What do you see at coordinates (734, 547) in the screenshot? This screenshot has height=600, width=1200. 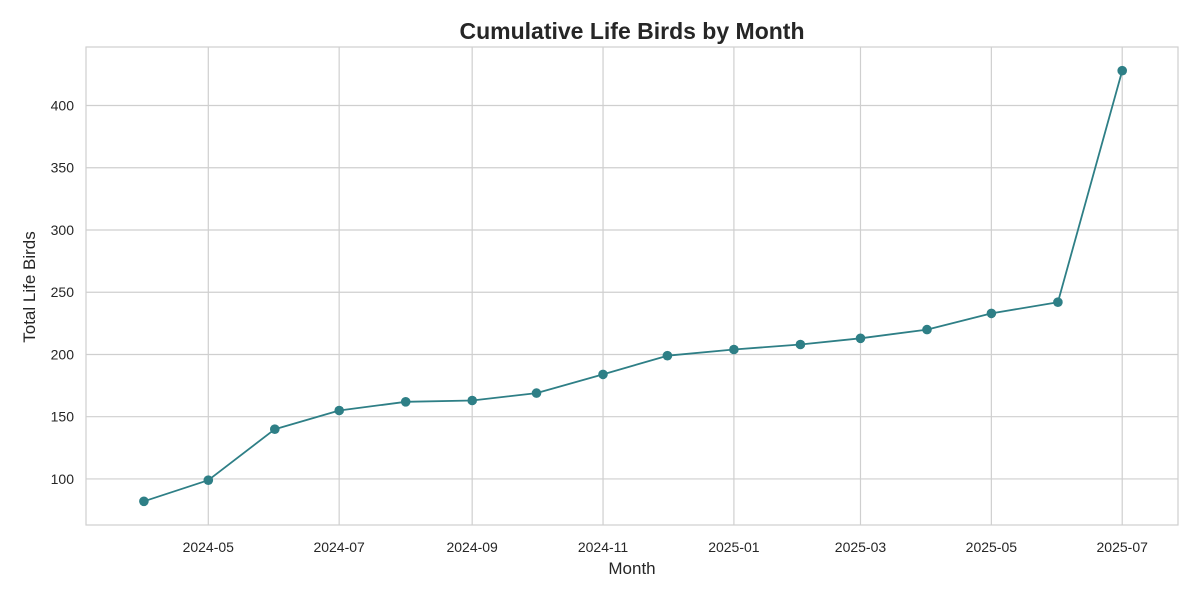 I see `x-tick-label: 2025-01` at bounding box center [734, 547].